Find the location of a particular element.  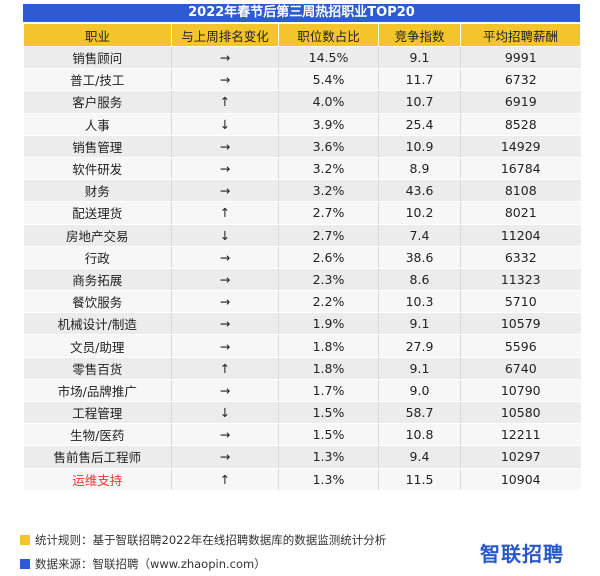

share-cell: 14.5% is located at coordinates (328, 58).